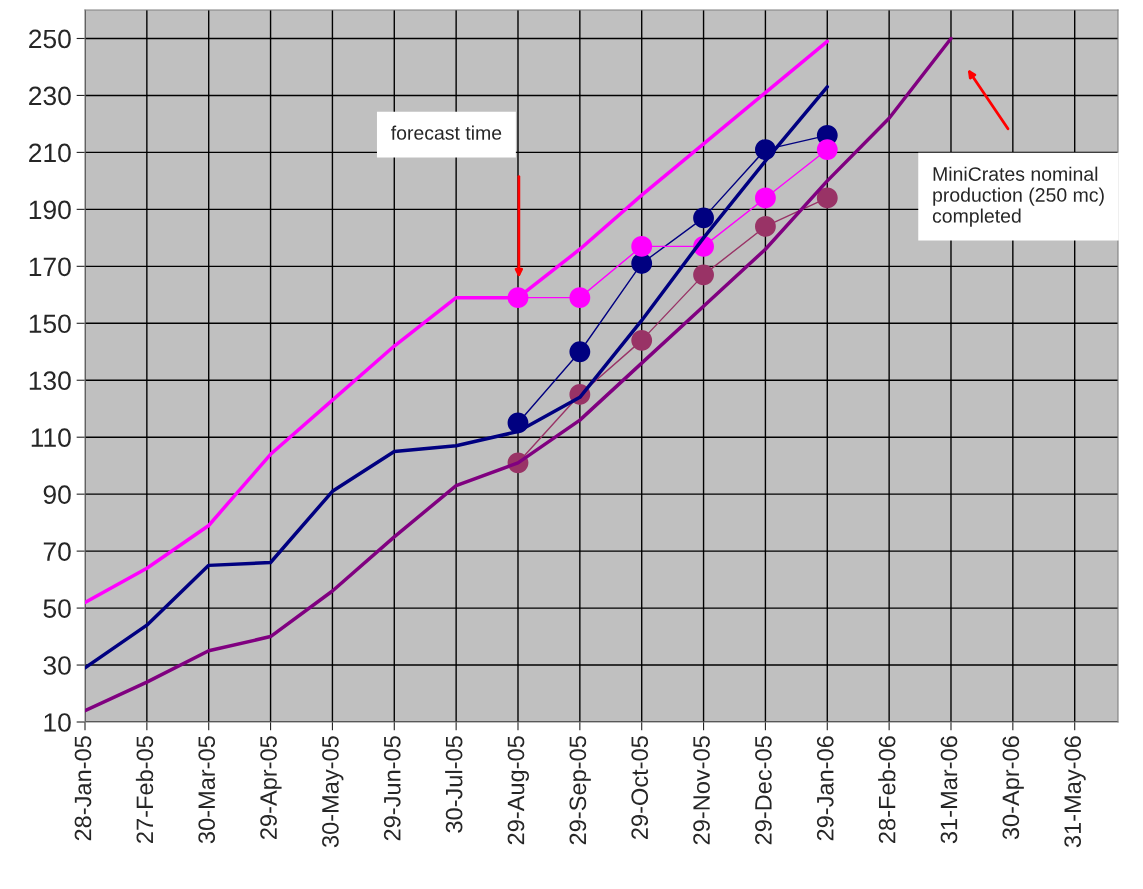 This screenshot has width=1143, height=889. Describe the element at coordinates (83, 788) in the screenshot. I see `x-tick-label: 28-Jan-05` at that location.